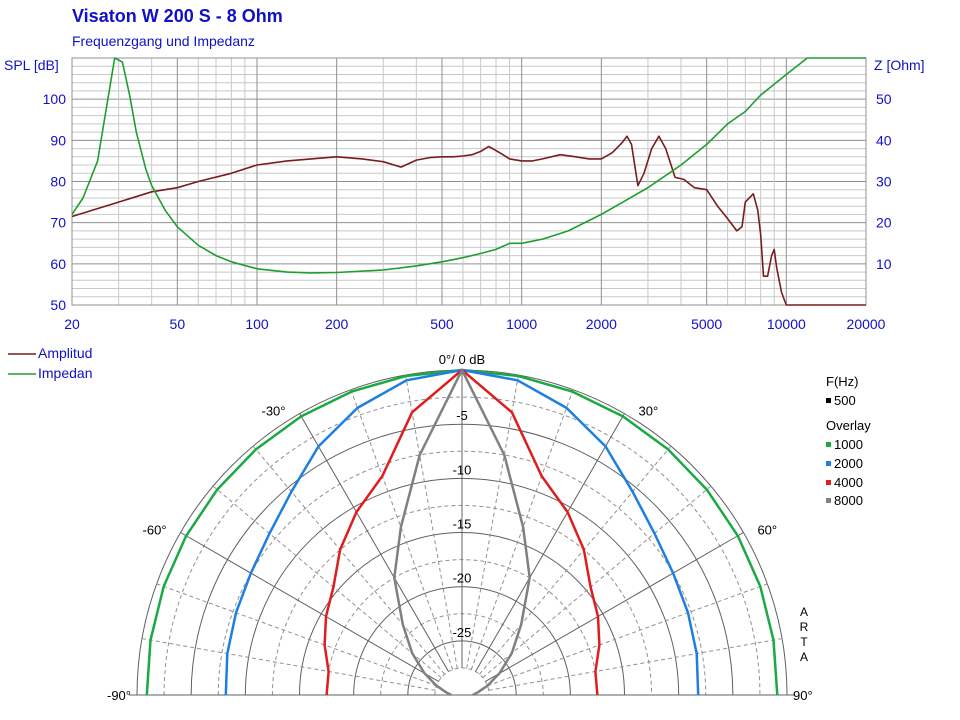 The height and width of the screenshot is (720, 960). Describe the element at coordinates (50, 363) in the screenshot. I see `fr-legend: Amplitud Impedan` at that location.